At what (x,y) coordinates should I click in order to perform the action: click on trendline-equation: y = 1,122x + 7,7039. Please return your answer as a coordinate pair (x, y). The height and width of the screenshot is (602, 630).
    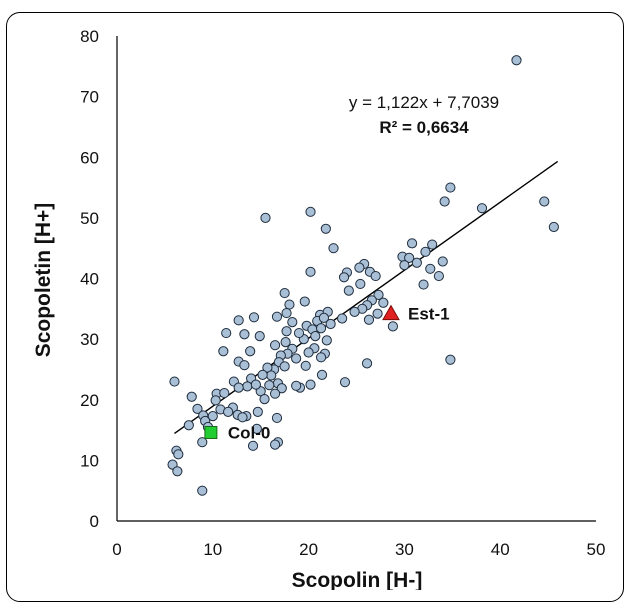
    Looking at the image, I should click on (424, 102).